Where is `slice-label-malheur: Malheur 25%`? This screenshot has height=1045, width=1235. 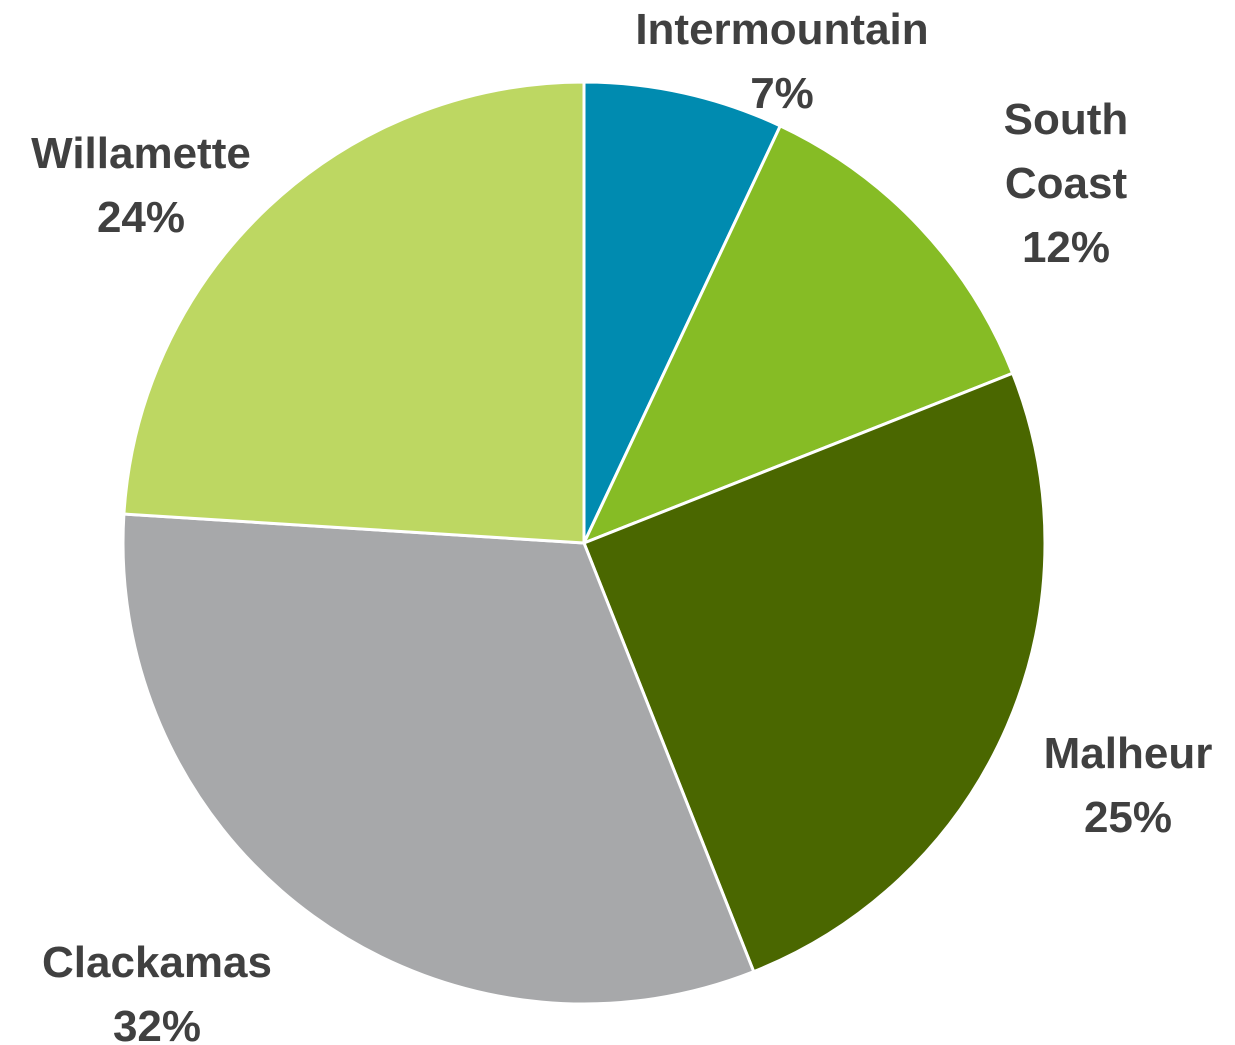
slice-label-malheur: Malheur 25% is located at coordinates (1128, 785).